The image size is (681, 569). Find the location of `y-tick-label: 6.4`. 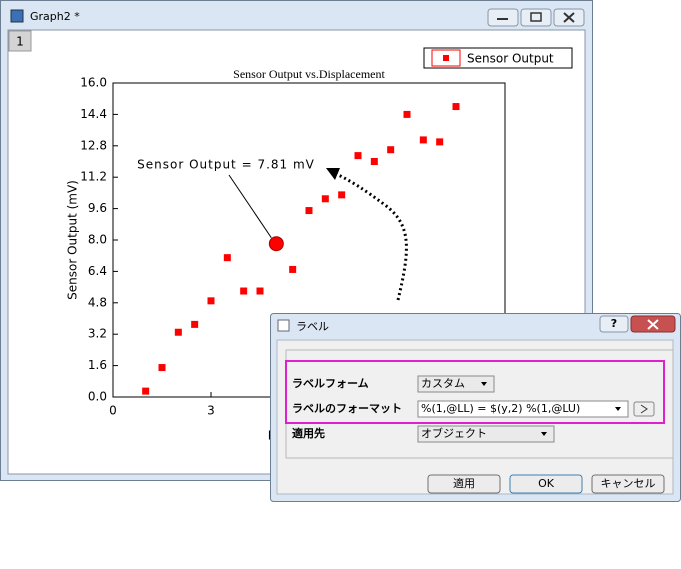

y-tick-label: 6.4 is located at coordinates (97, 271).